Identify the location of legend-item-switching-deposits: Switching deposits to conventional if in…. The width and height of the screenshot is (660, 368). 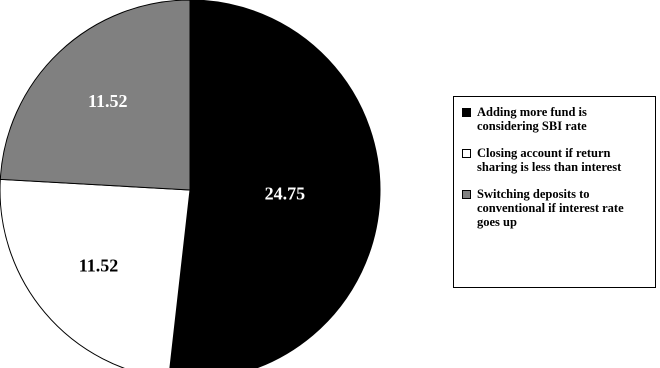
(555, 208).